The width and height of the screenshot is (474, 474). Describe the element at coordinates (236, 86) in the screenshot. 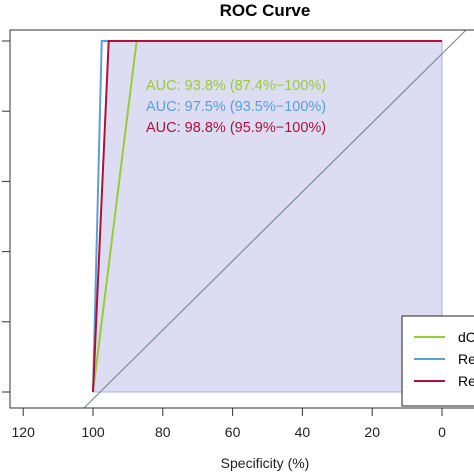

I see `auc-label-1: AUC: 93.8% (87.4%−100%)` at that location.